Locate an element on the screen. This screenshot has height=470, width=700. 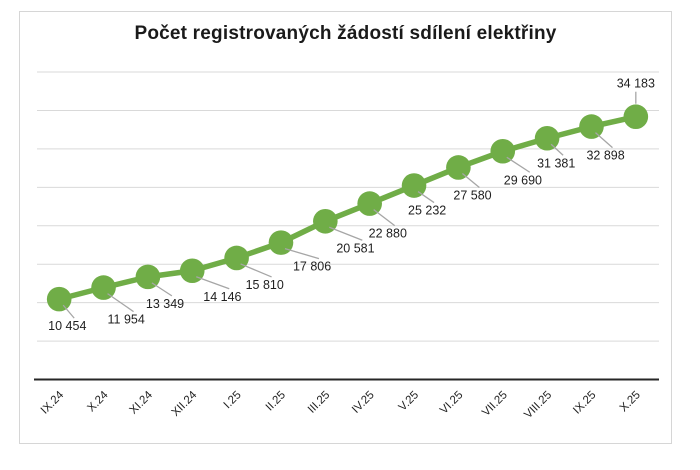
x-axis-label: V.25 is located at coordinates (409, 401).